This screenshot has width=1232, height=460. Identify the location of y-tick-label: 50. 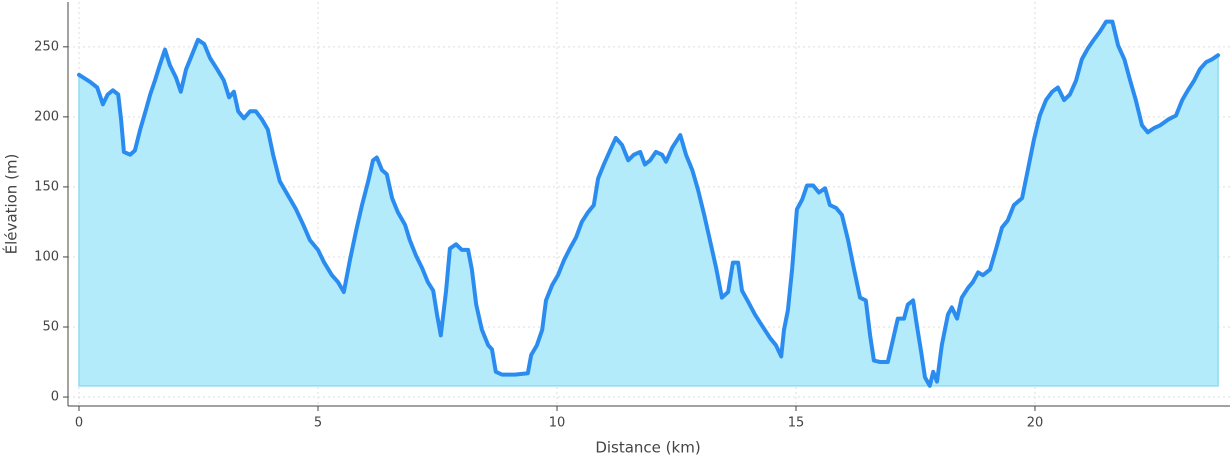
(50, 326).